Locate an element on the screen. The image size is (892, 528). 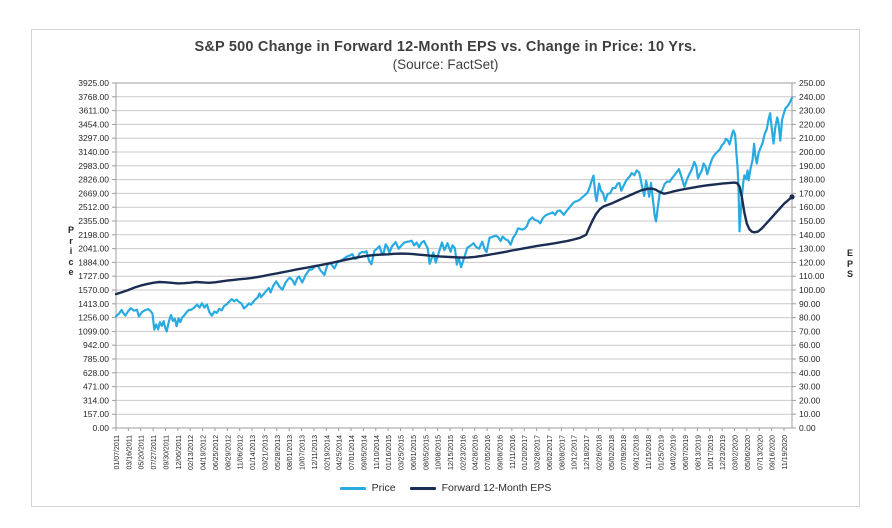
x-axis-label: 09/05/2014 is located at coordinates (364, 452).